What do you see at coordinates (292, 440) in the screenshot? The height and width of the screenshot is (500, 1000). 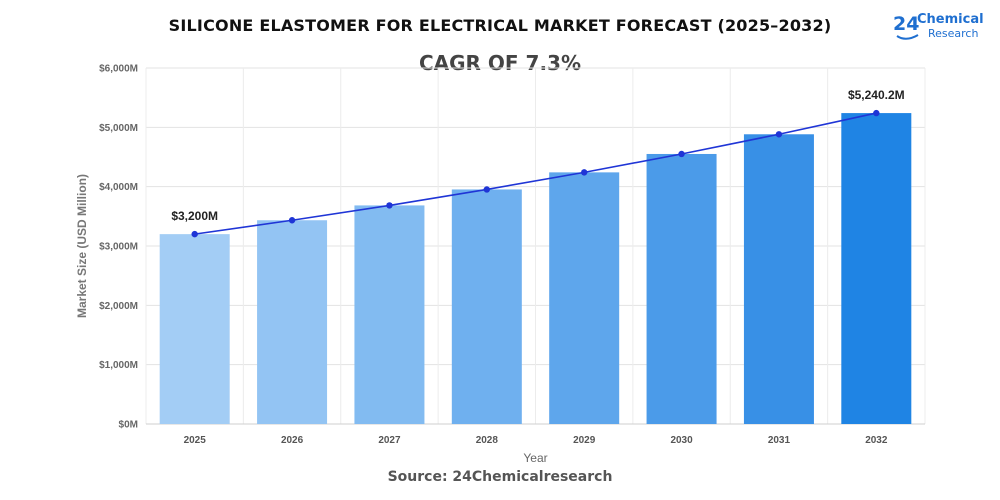 I see `x-tick-label: 2026` at bounding box center [292, 440].